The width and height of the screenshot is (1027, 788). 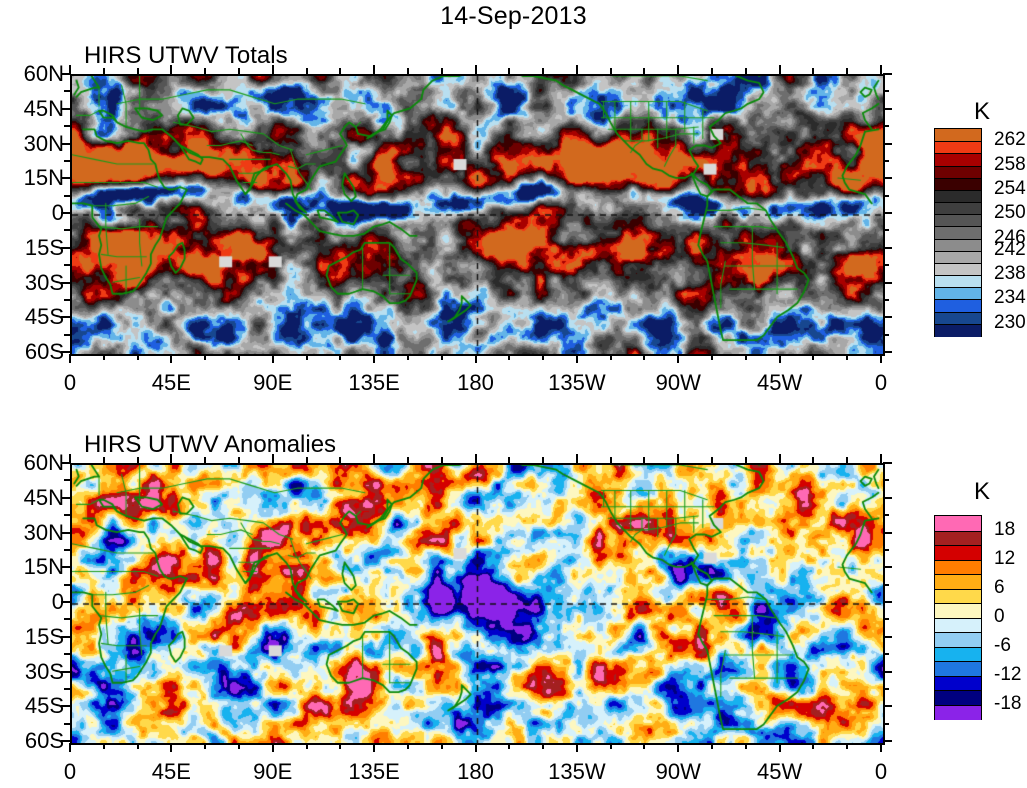 I want to click on colorbar-tick-label: 250, so click(x=1010, y=213).